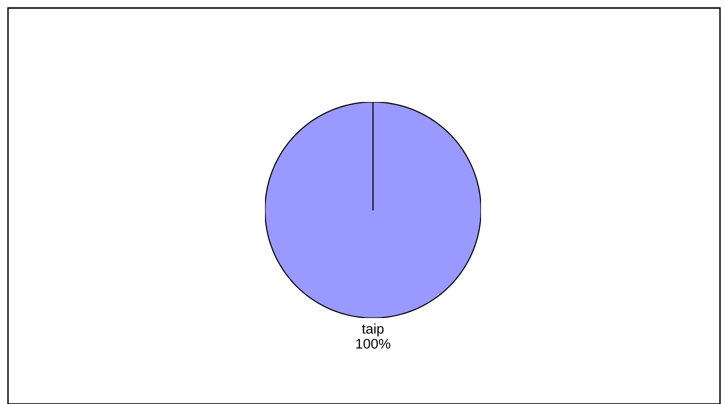 This screenshot has height=404, width=726. Describe the element at coordinates (373, 343) in the screenshot. I see `data-label: 100%` at that location.